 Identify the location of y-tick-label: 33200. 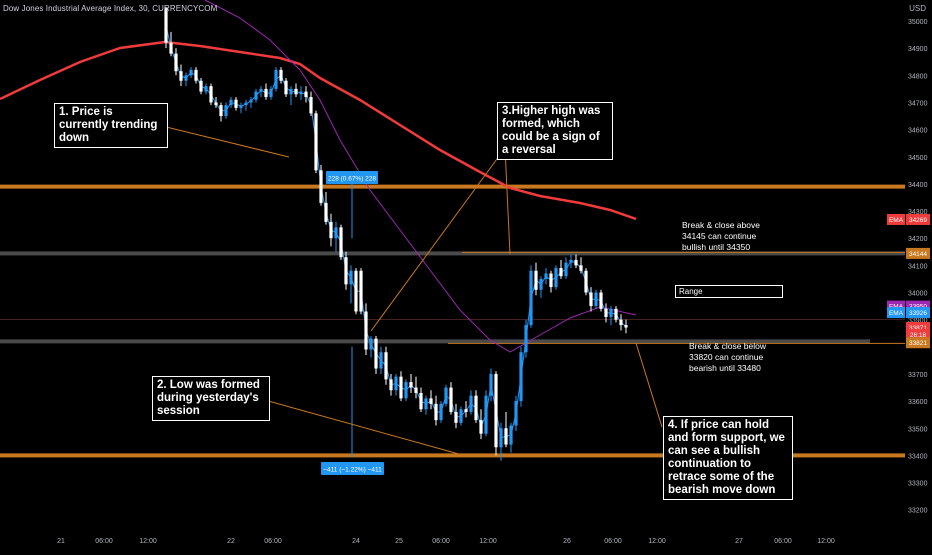
(918, 511).